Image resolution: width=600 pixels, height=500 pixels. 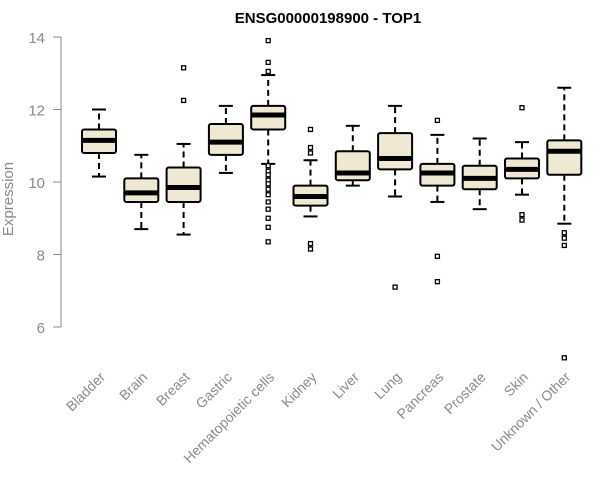 I want to click on x-label-lung: Lung, so click(x=387, y=385).